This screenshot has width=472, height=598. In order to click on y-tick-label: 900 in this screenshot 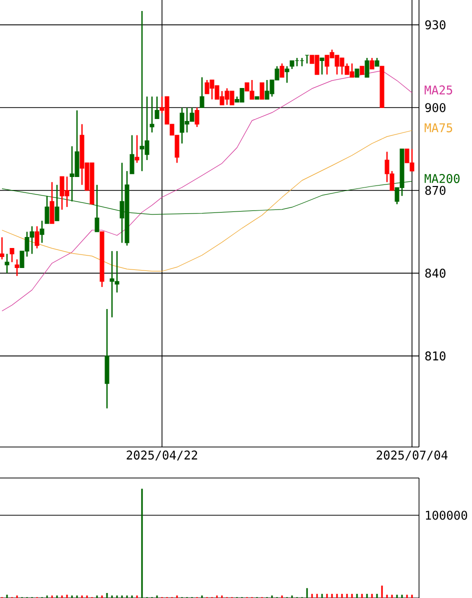, I will do `click(435, 107)`.